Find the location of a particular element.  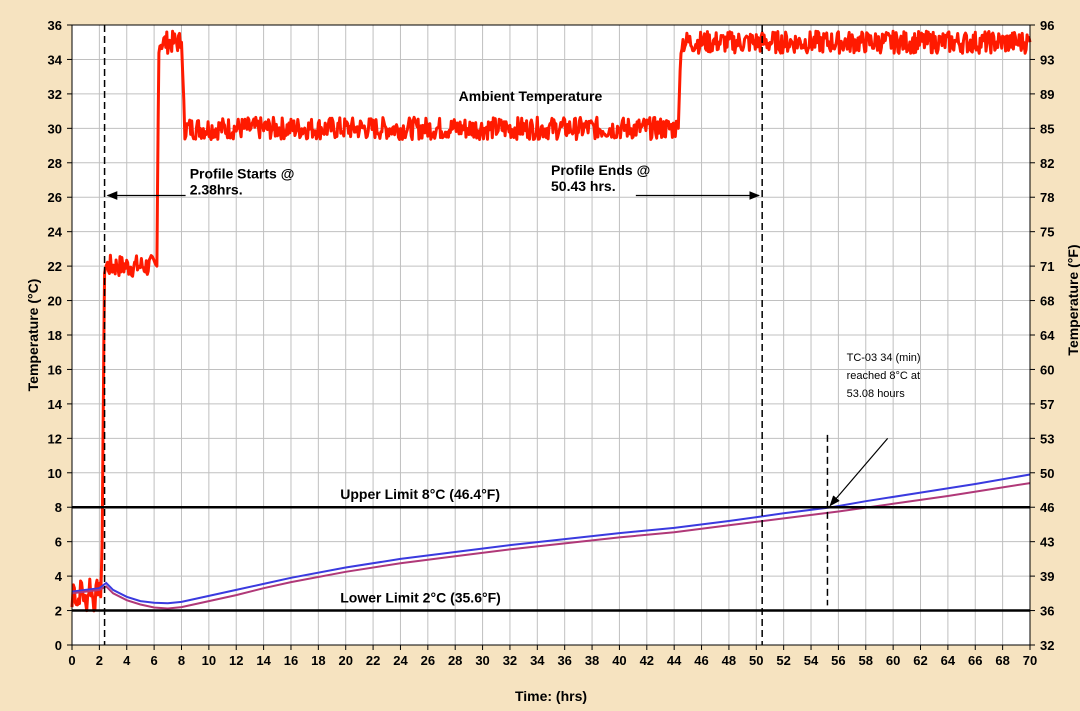

y-tick-label-left: 12 is located at coordinates (55, 438).